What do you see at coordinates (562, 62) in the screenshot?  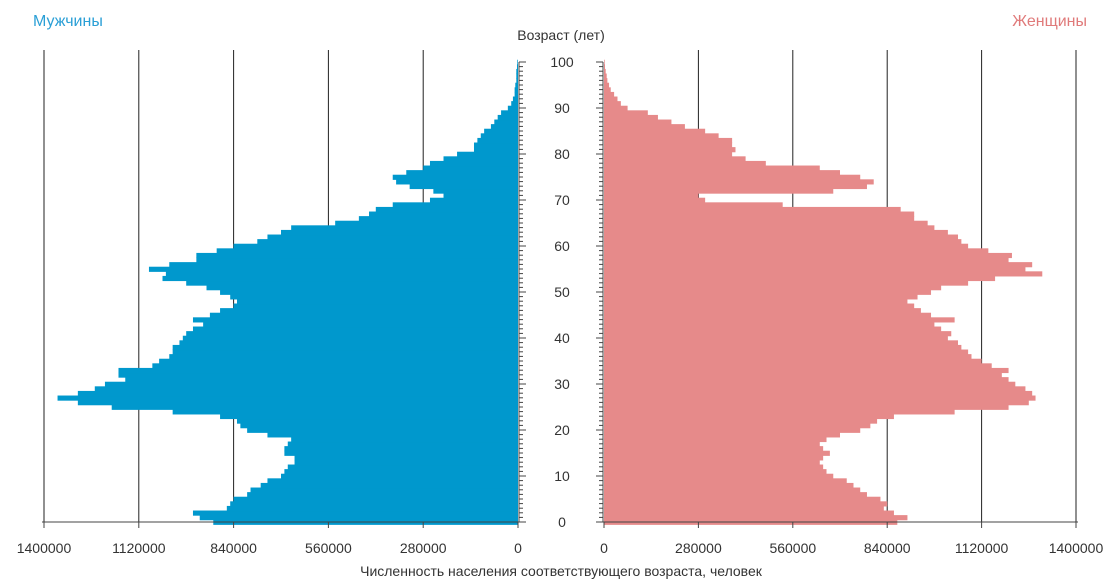 I see `age-tick-label: 100` at bounding box center [562, 62].